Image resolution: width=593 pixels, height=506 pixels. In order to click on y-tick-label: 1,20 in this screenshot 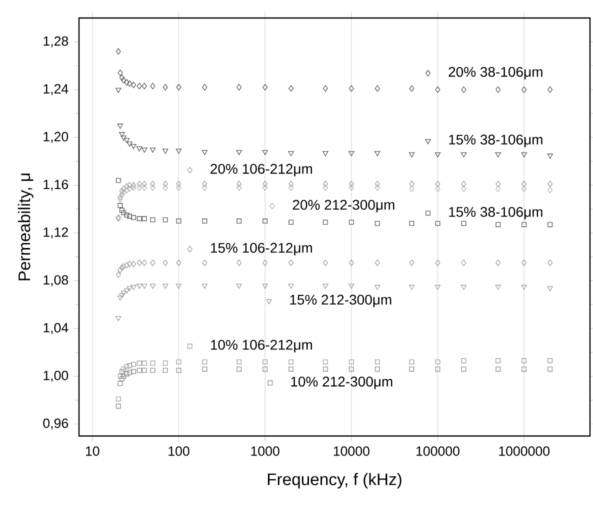, I will do `click(56, 137)`.